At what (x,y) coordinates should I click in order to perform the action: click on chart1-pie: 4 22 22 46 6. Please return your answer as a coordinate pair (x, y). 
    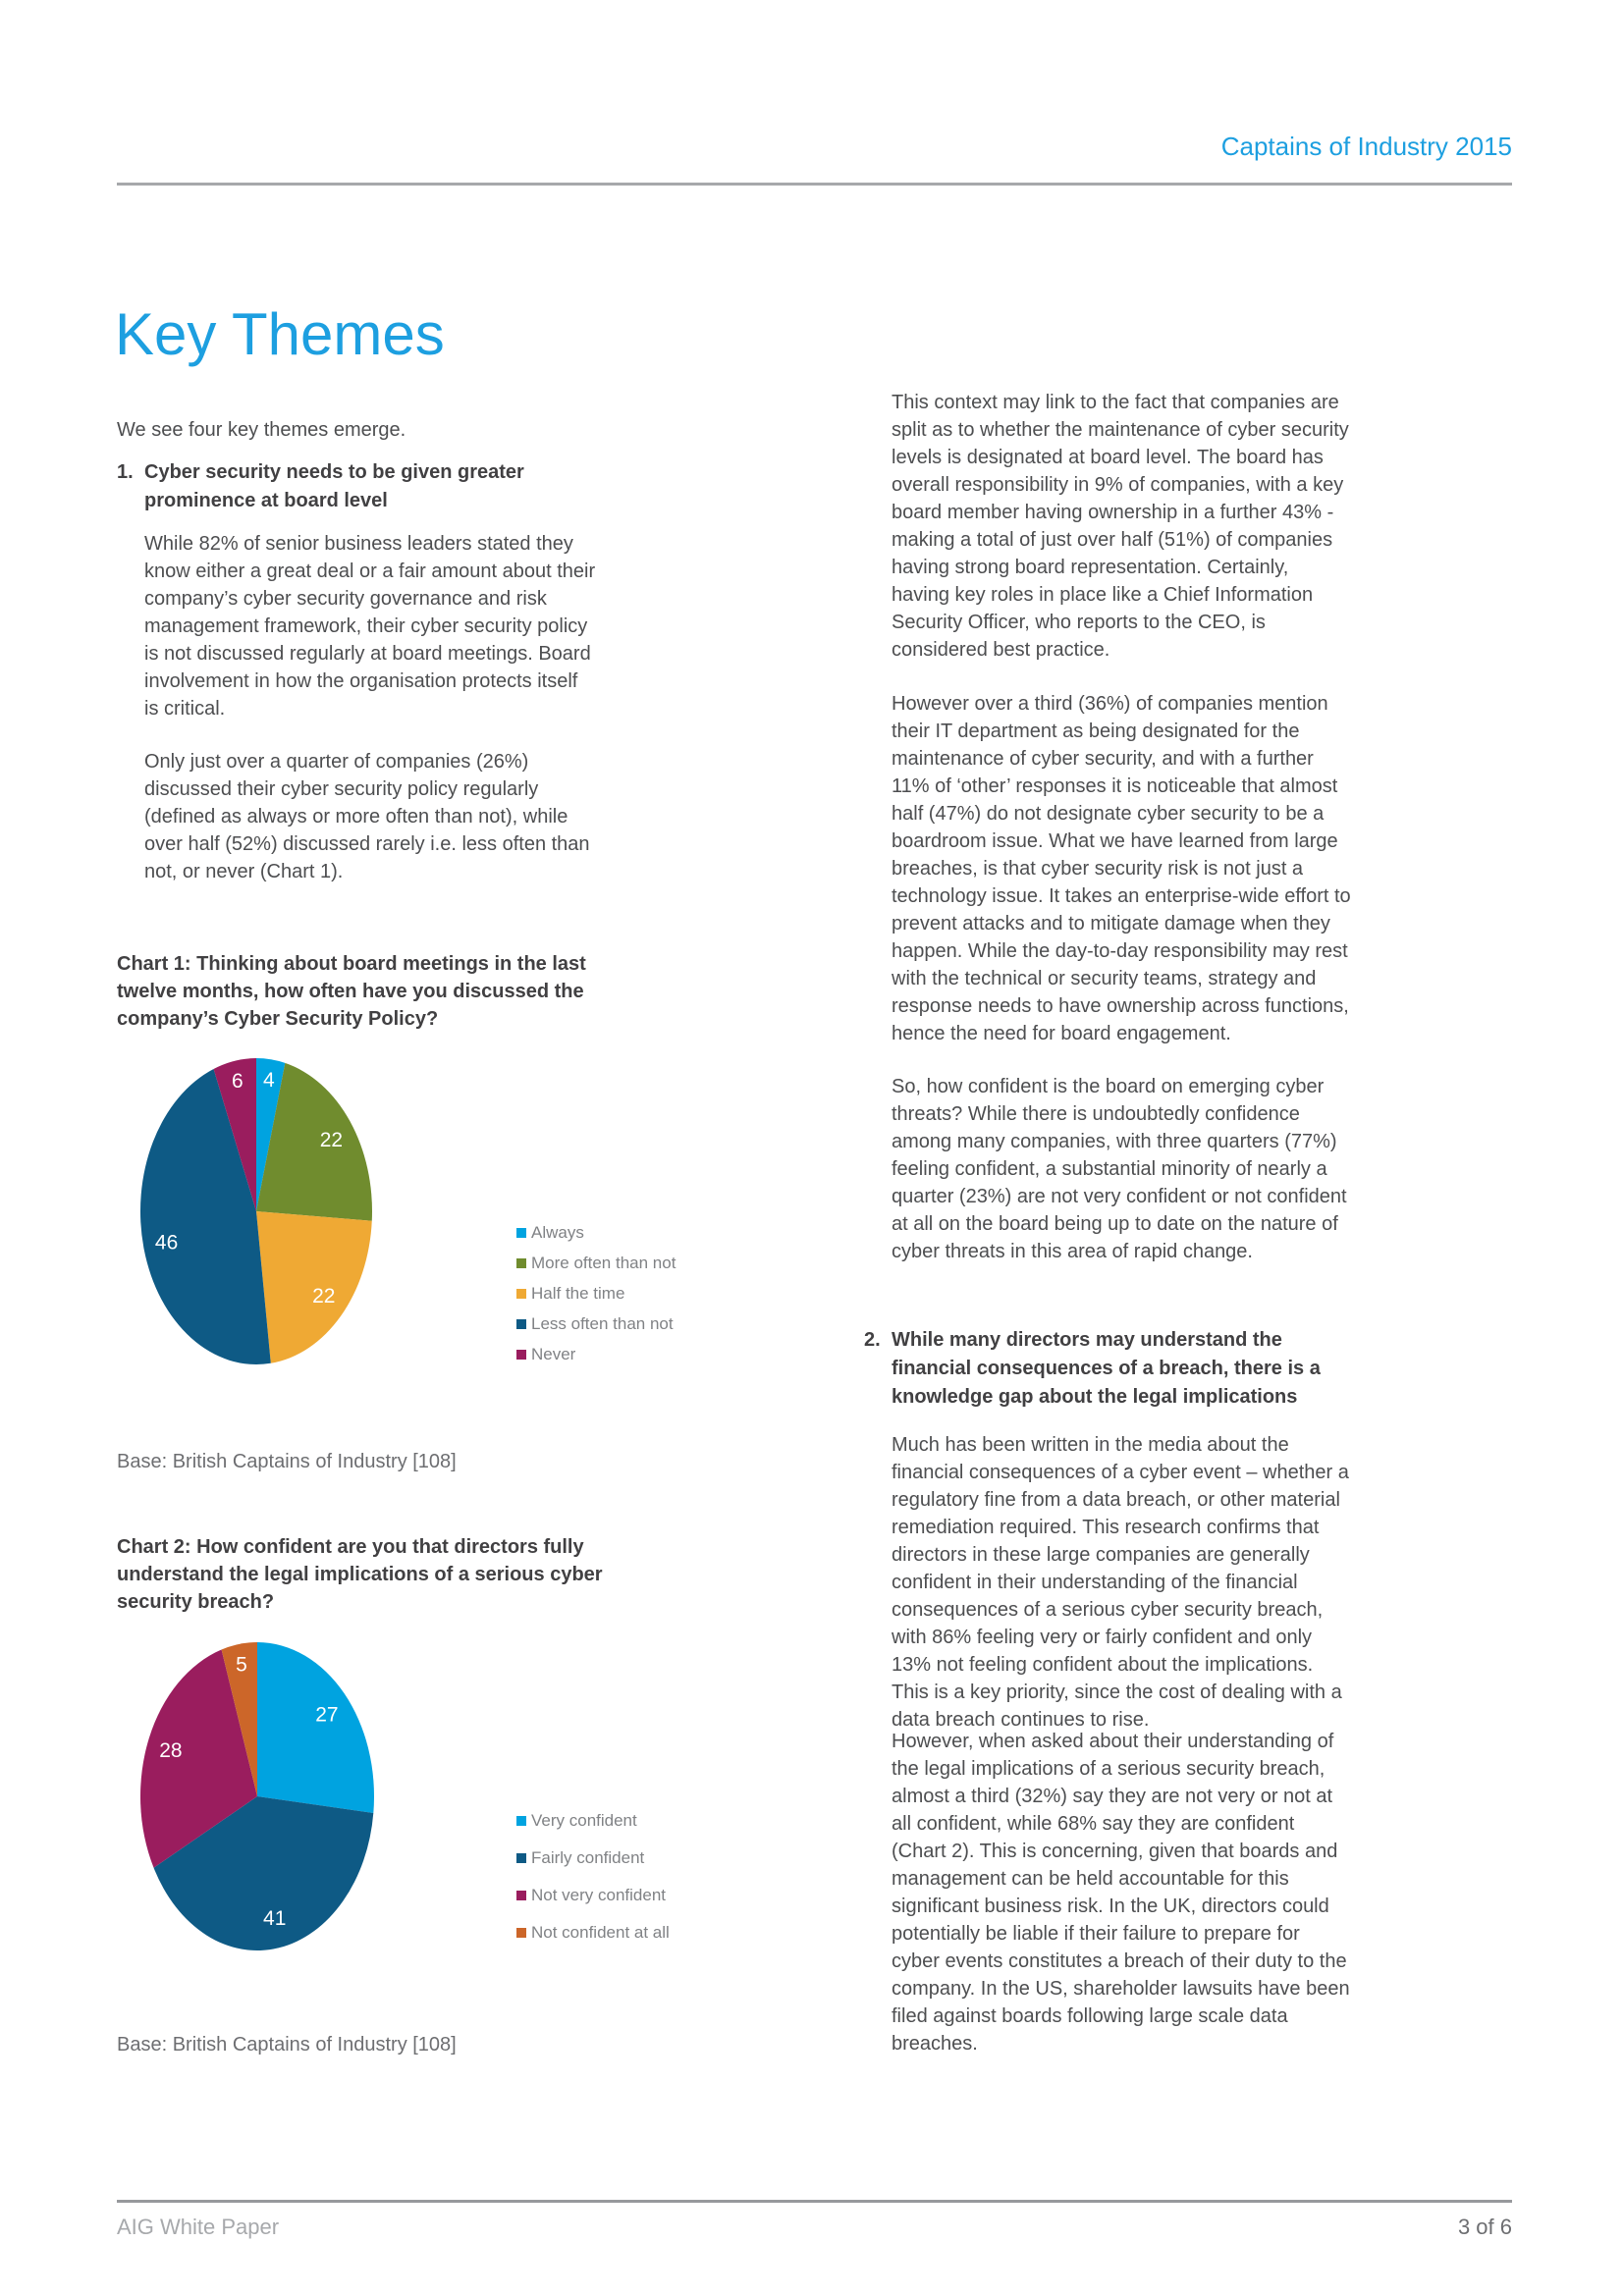
    Looking at the image, I should click on (256, 1211).